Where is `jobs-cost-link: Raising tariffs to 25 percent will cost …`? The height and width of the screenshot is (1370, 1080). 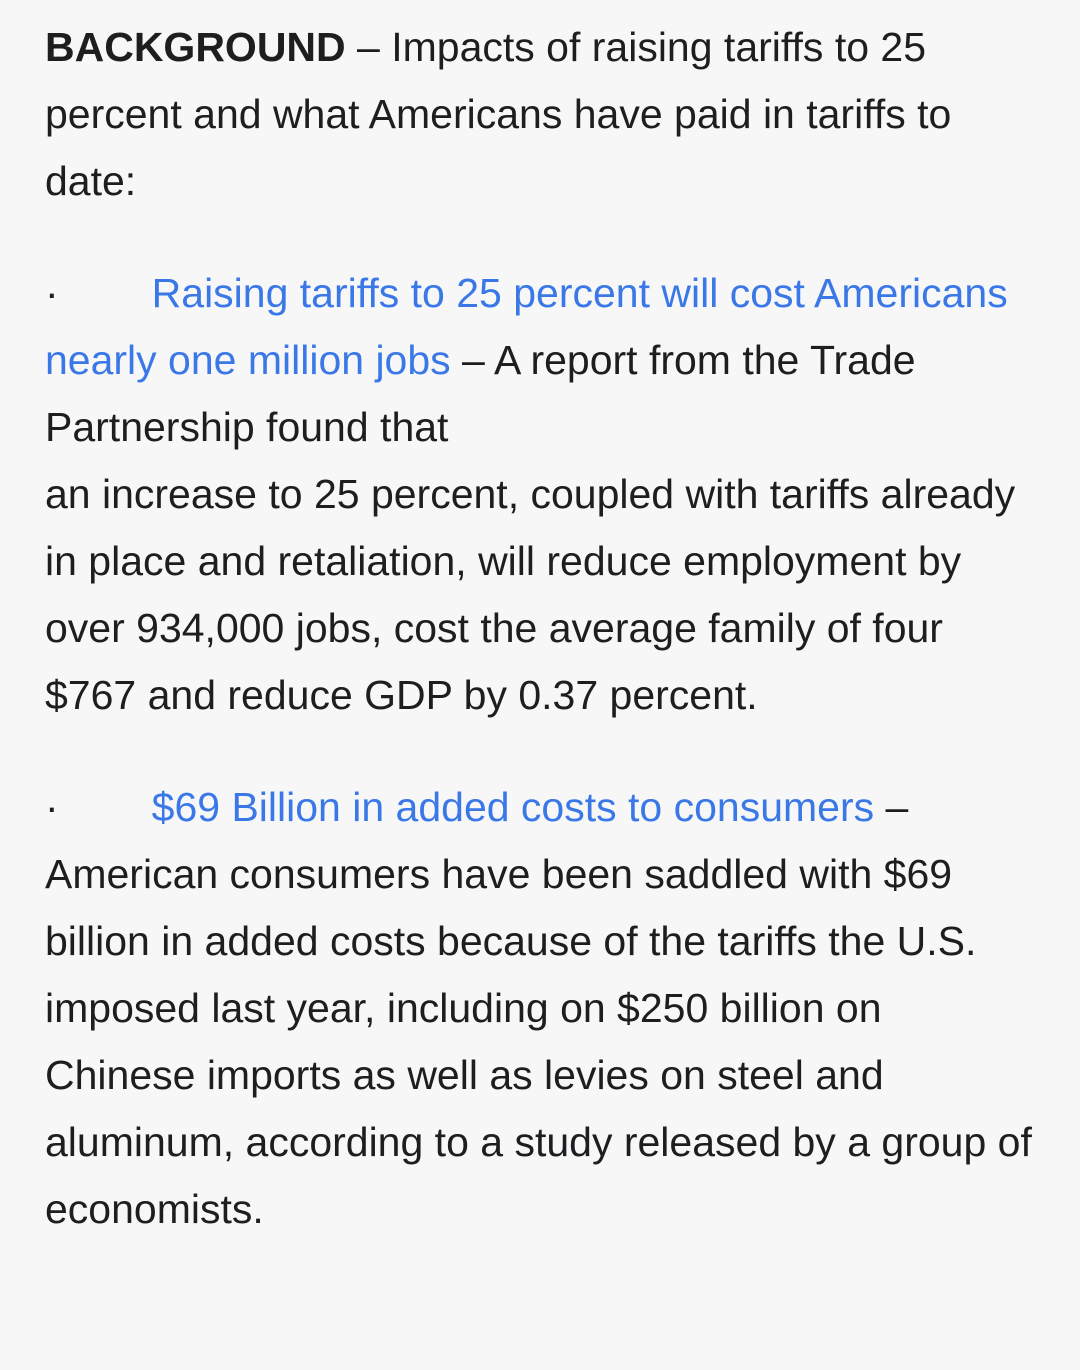
jobs-cost-link: Raising tariffs to 25 percent will cost … is located at coordinates (526, 326).